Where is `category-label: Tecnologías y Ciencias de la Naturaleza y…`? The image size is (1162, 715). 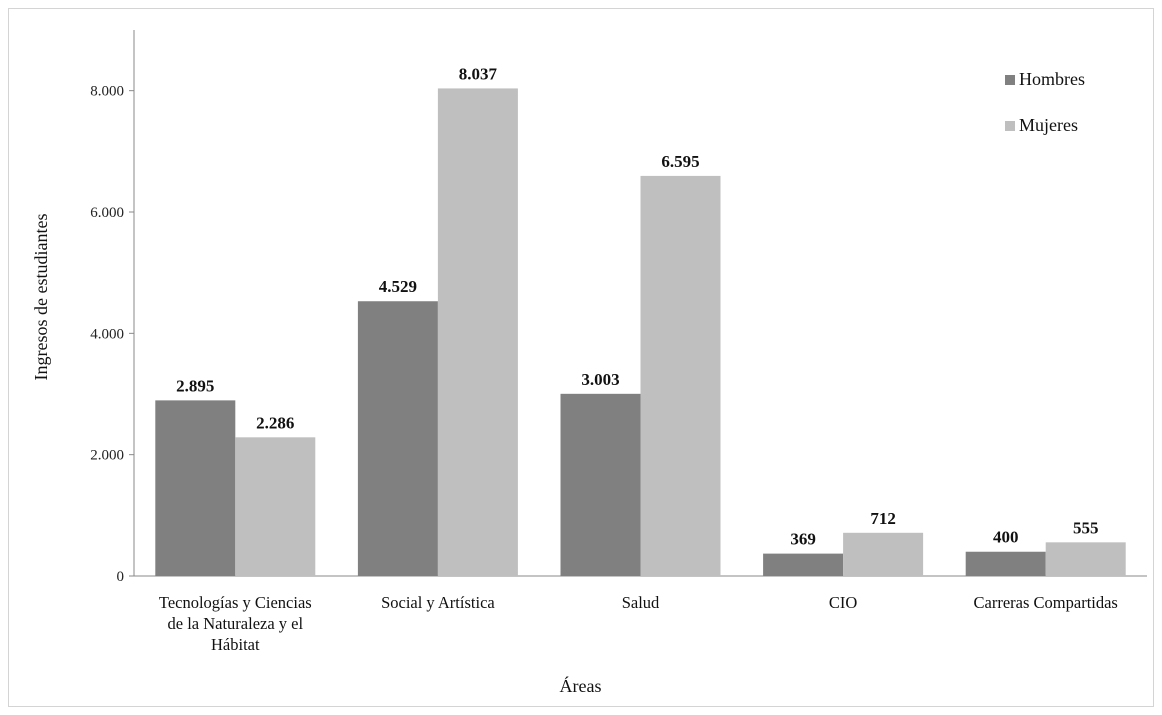 category-label: Tecnologías y Ciencias de la Naturaleza y… is located at coordinates (235, 623).